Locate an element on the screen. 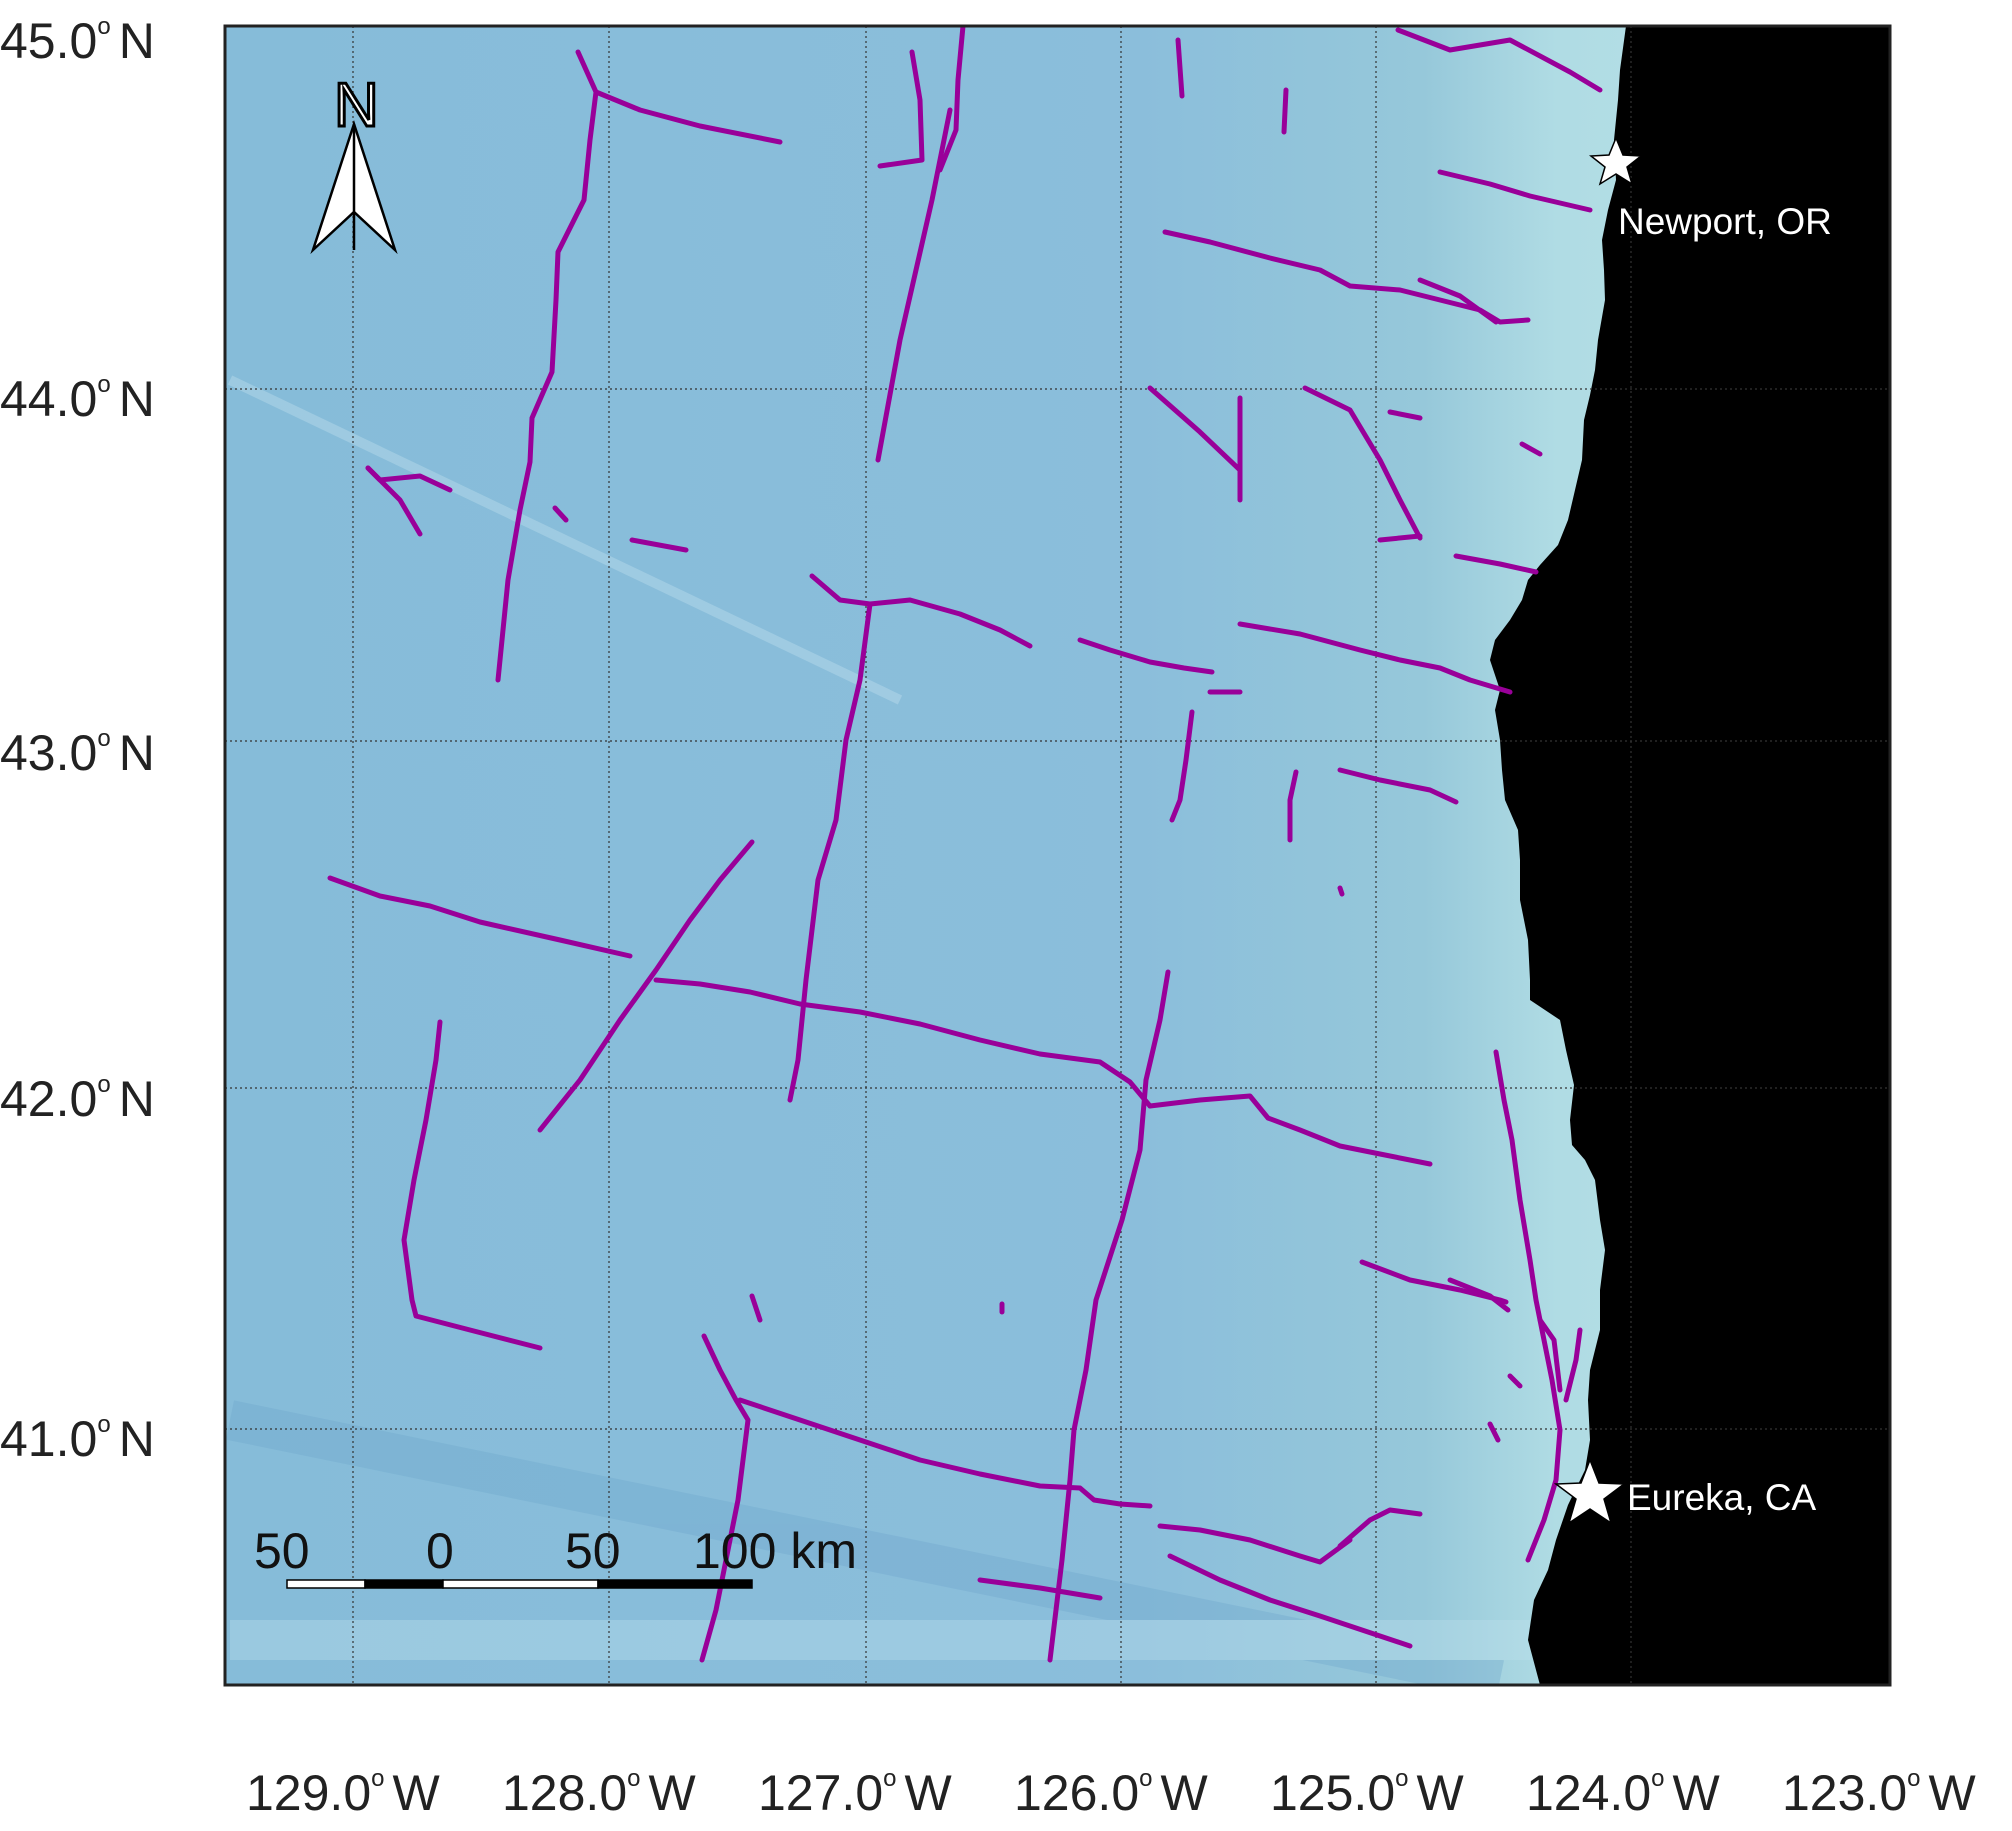  north-arrow: N is located at coordinates (354, 162).